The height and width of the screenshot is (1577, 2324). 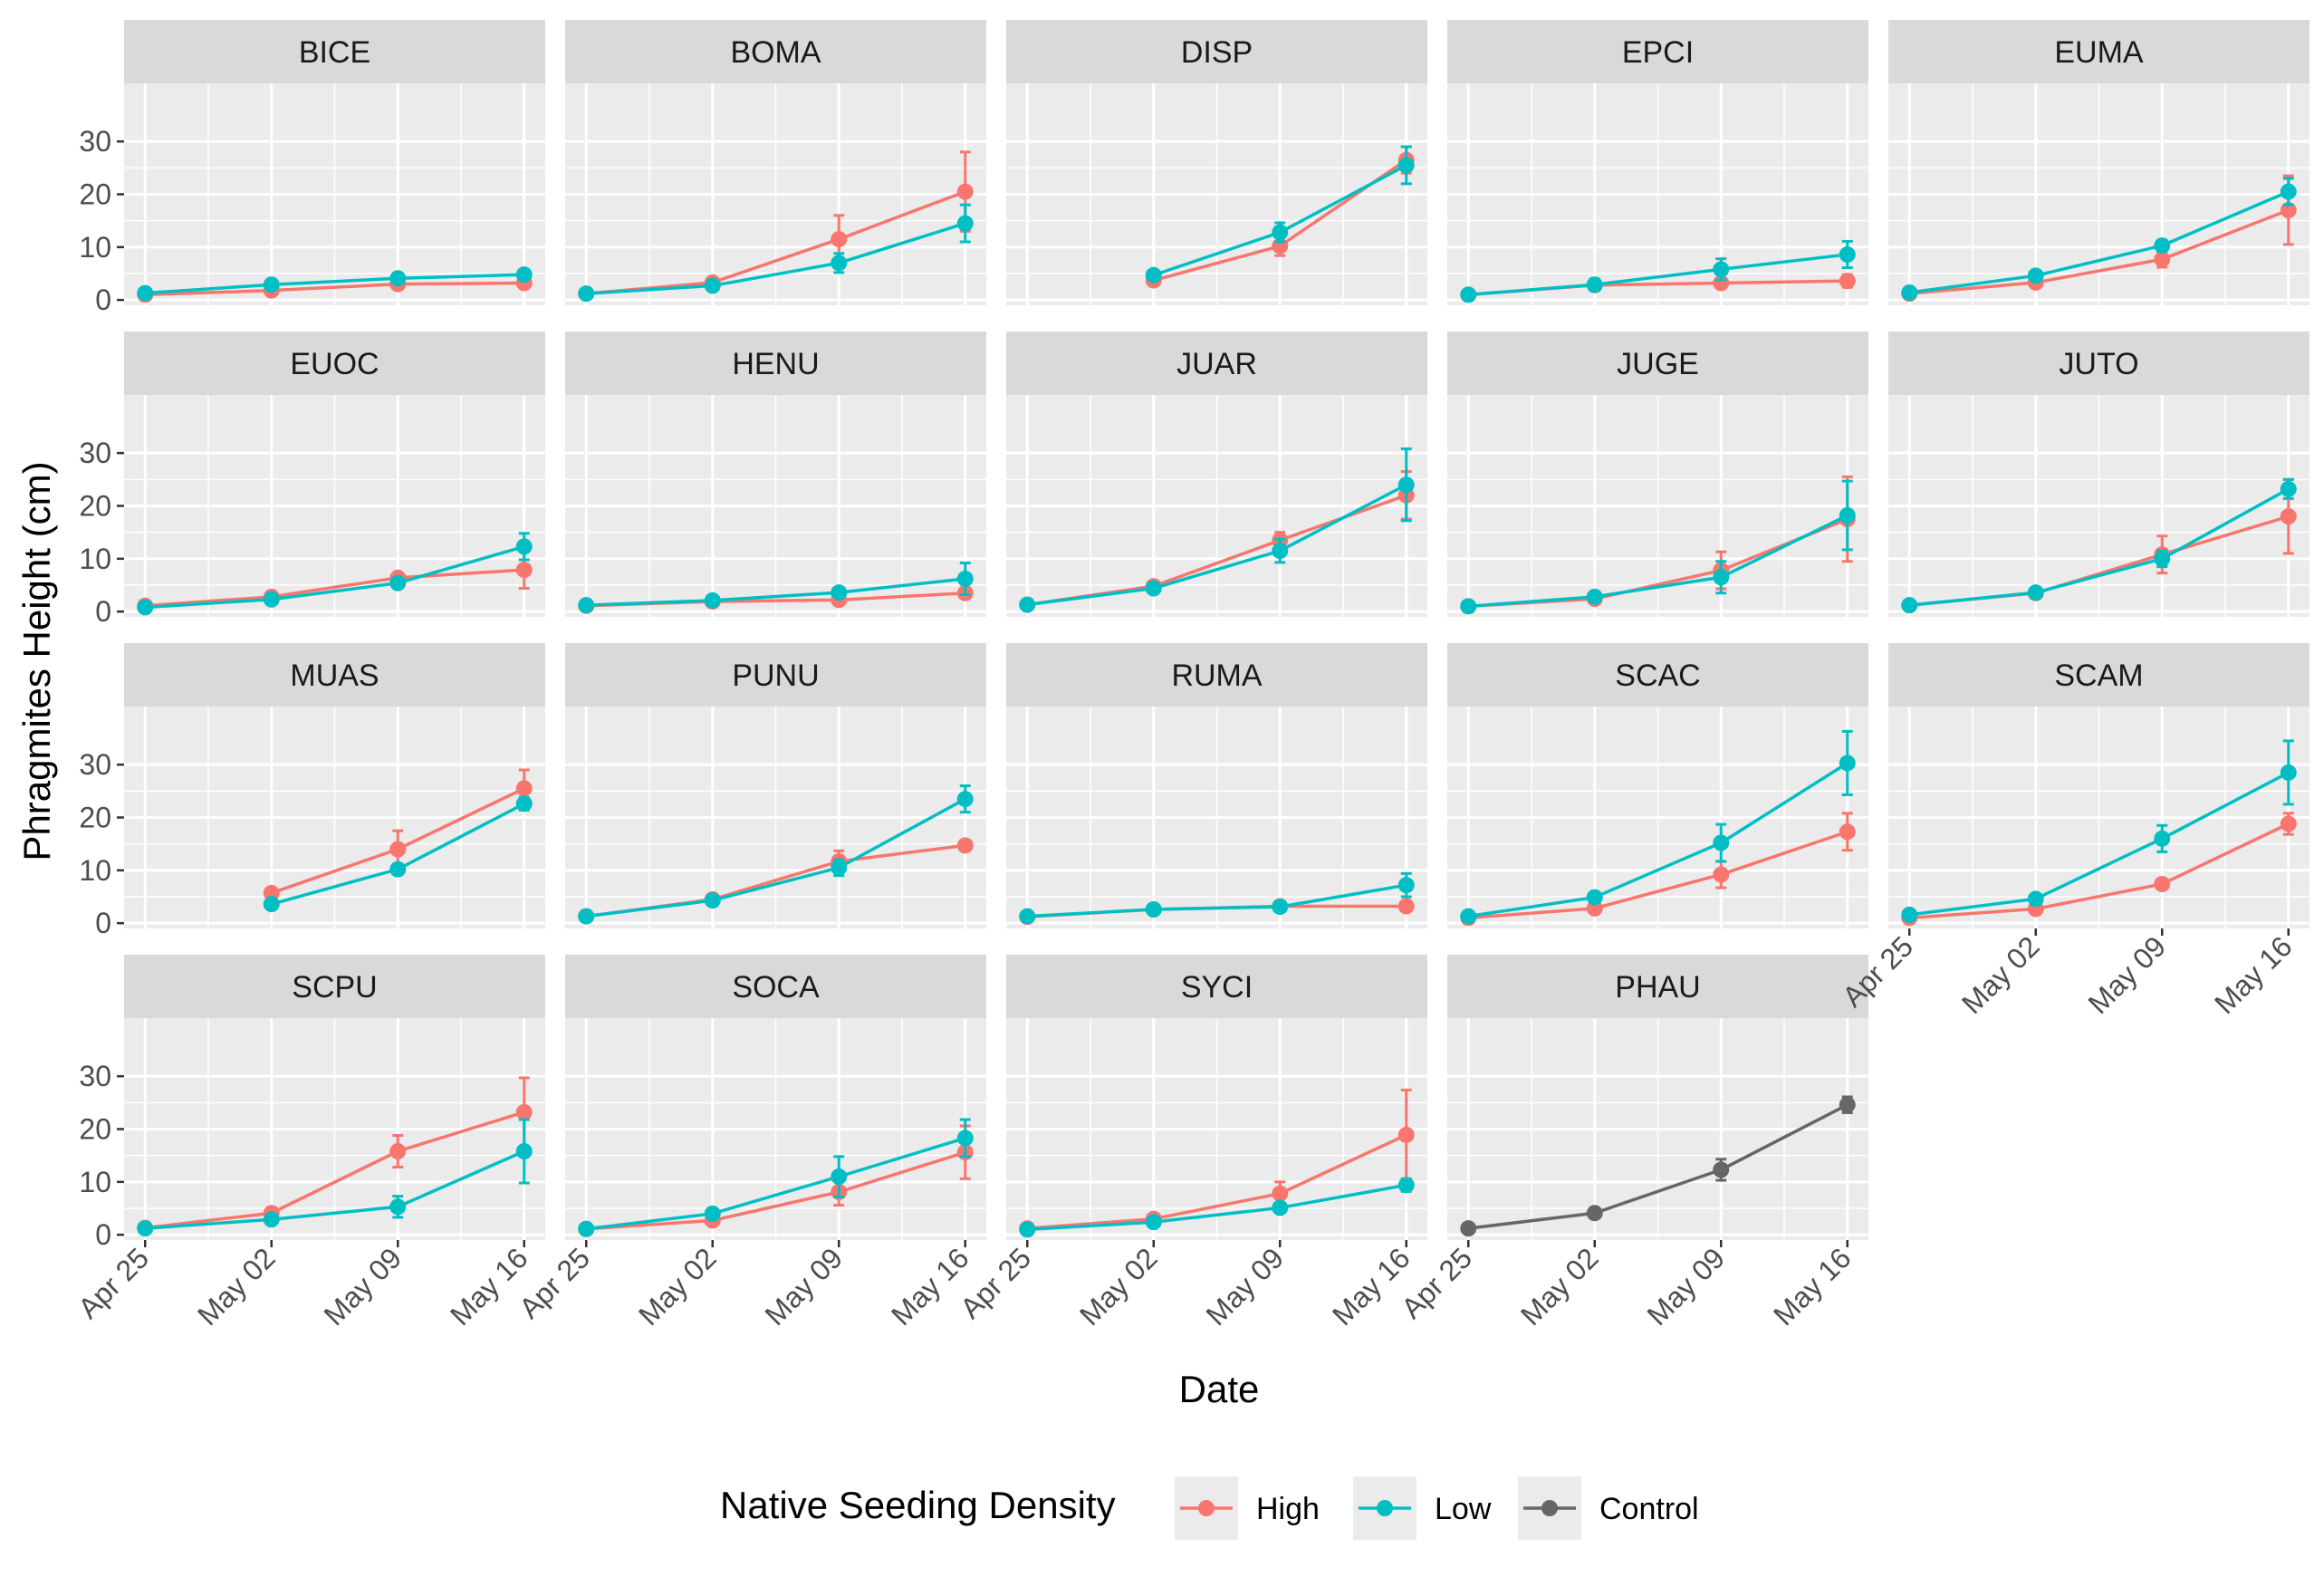 What do you see at coordinates (775, 1097) in the screenshot?
I see `panel-soca: SOCA` at bounding box center [775, 1097].